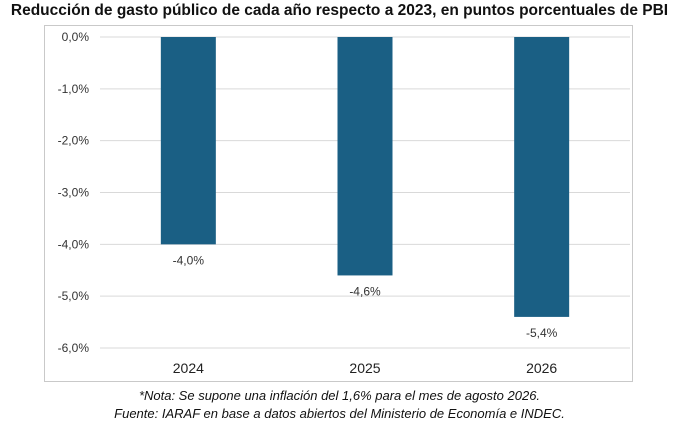 The height and width of the screenshot is (432, 679). What do you see at coordinates (188, 141) in the screenshot?
I see `bar-2024` at bounding box center [188, 141].